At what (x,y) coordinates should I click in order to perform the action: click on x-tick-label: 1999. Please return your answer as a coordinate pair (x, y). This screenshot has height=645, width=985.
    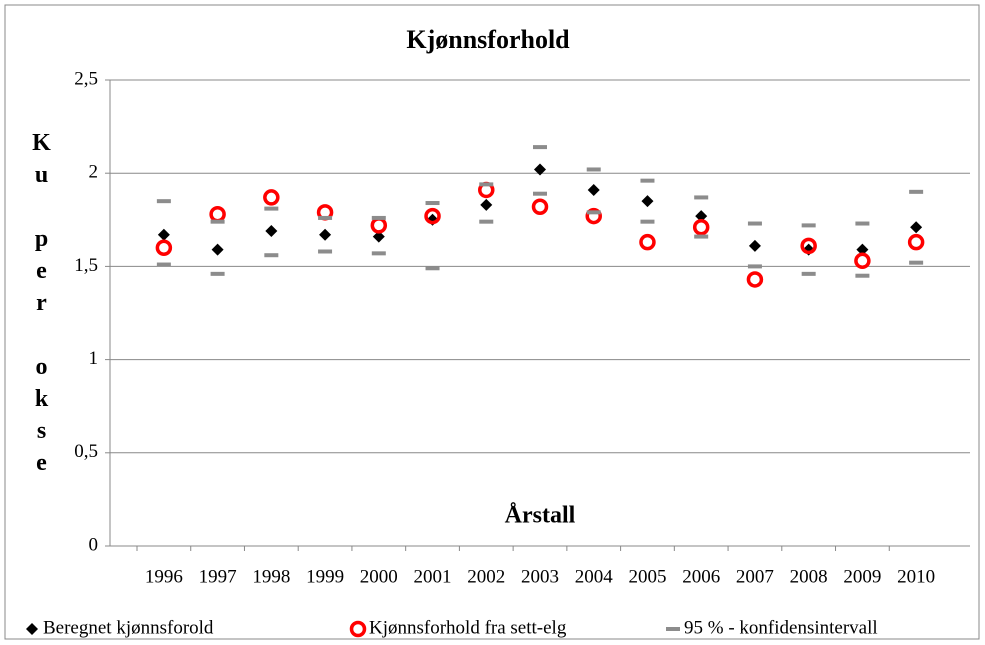
    Looking at the image, I should click on (325, 576).